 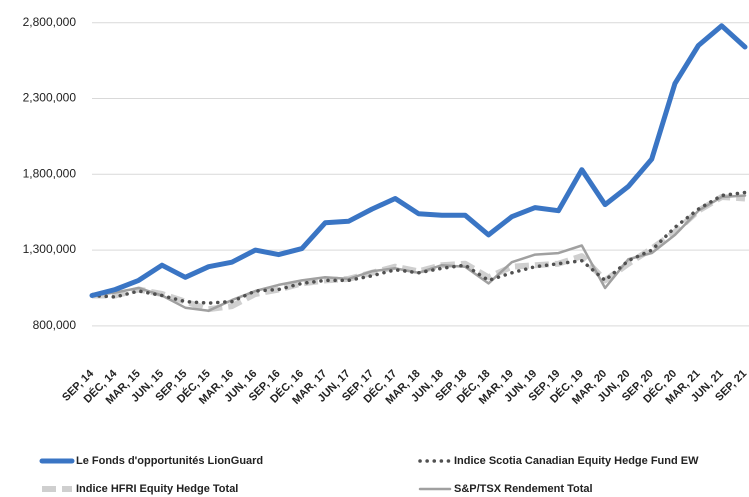 What do you see at coordinates (55, 325) in the screenshot?
I see `y-tick-label: 800,000` at bounding box center [55, 325].